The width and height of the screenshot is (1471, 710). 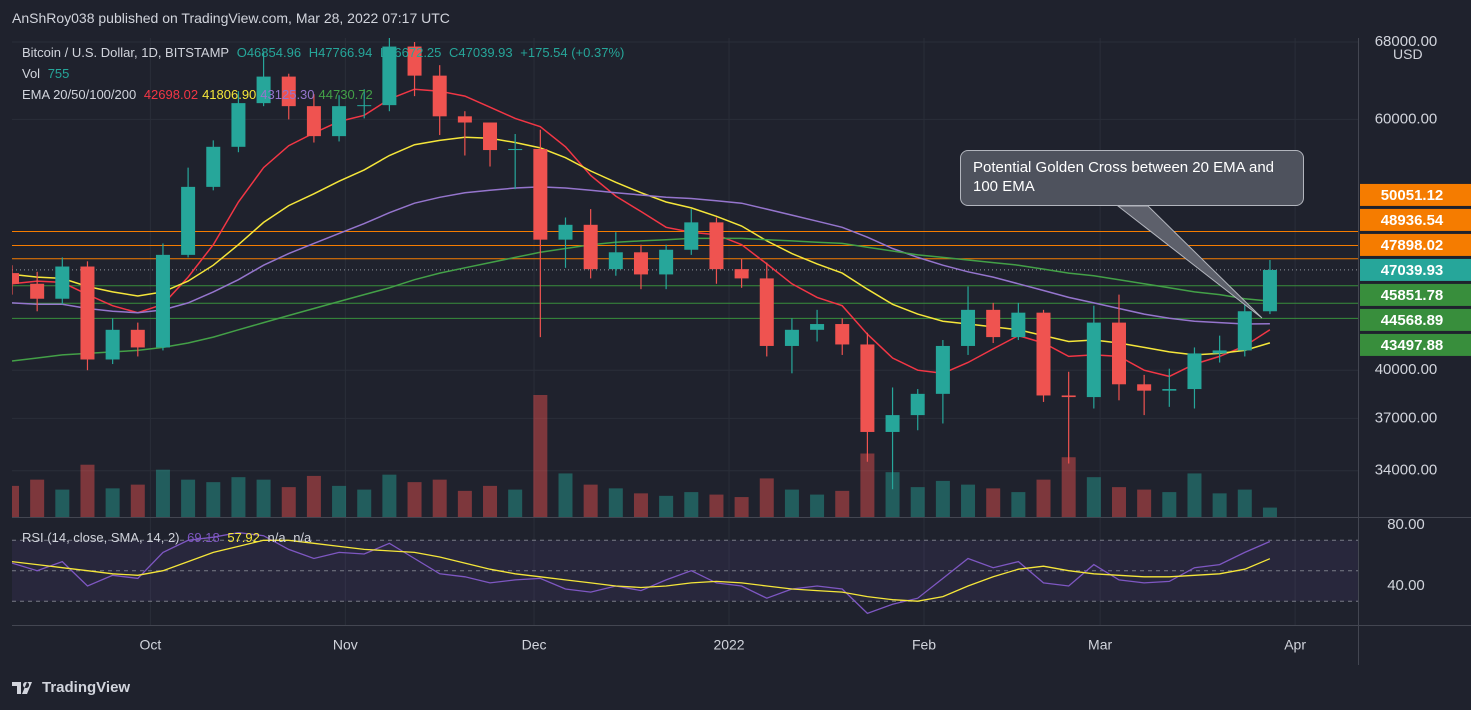 What do you see at coordinates (534, 645) in the screenshot?
I see `x-tick-label: Dec` at bounding box center [534, 645].